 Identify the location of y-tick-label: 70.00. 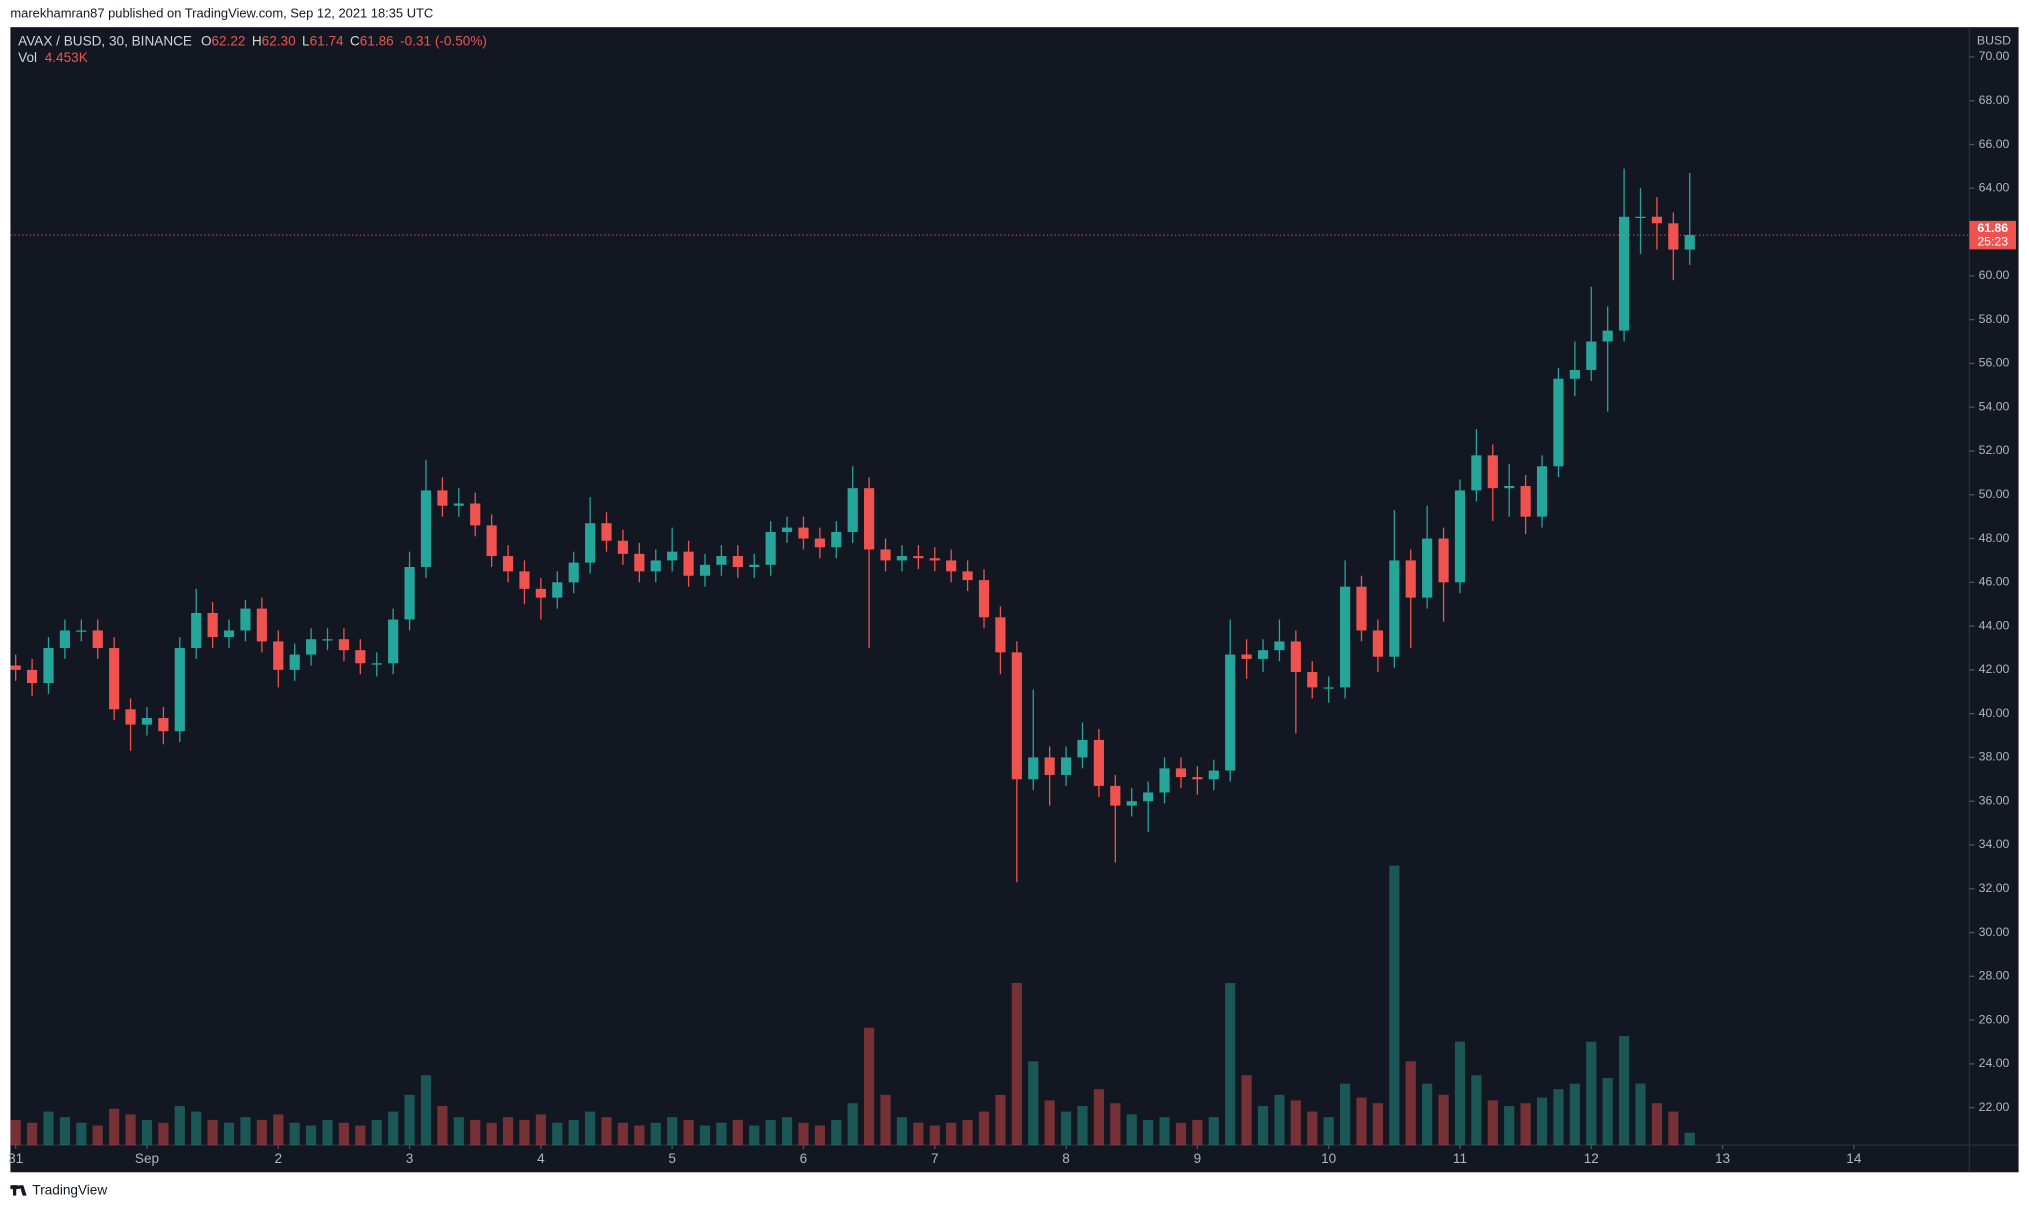
(1994, 56).